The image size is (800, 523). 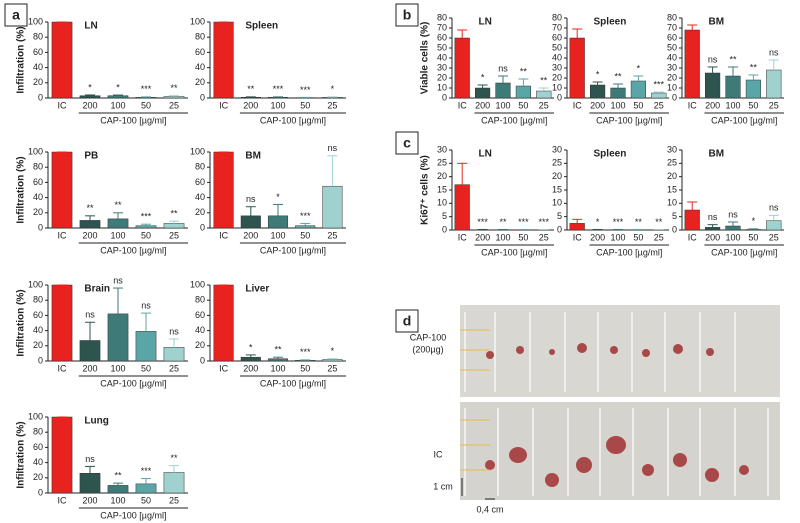 What do you see at coordinates (425, 190) in the screenshot?
I see `y-axis-label: Ki67⁺ cells (%)` at bounding box center [425, 190].